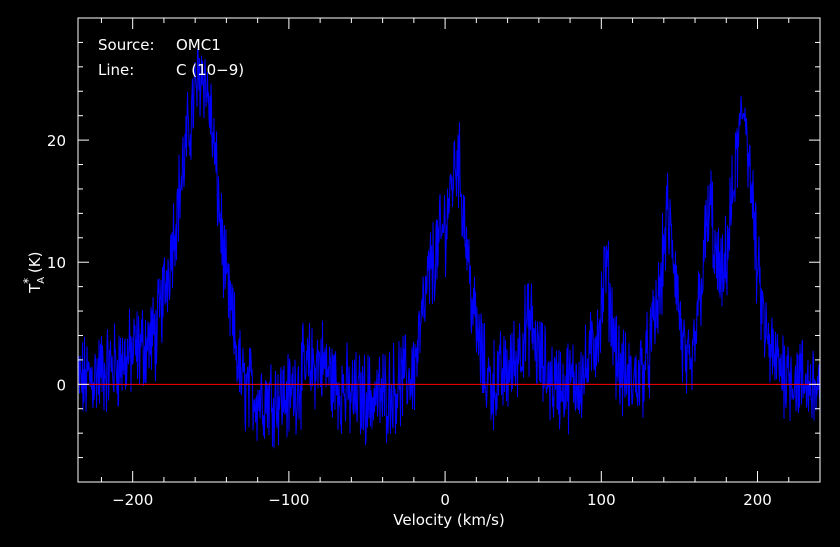 Image resolution: width=840 pixels, height=547 pixels. Describe the element at coordinates (601, 500) in the screenshot. I see `x-tick-label: 100` at that location.